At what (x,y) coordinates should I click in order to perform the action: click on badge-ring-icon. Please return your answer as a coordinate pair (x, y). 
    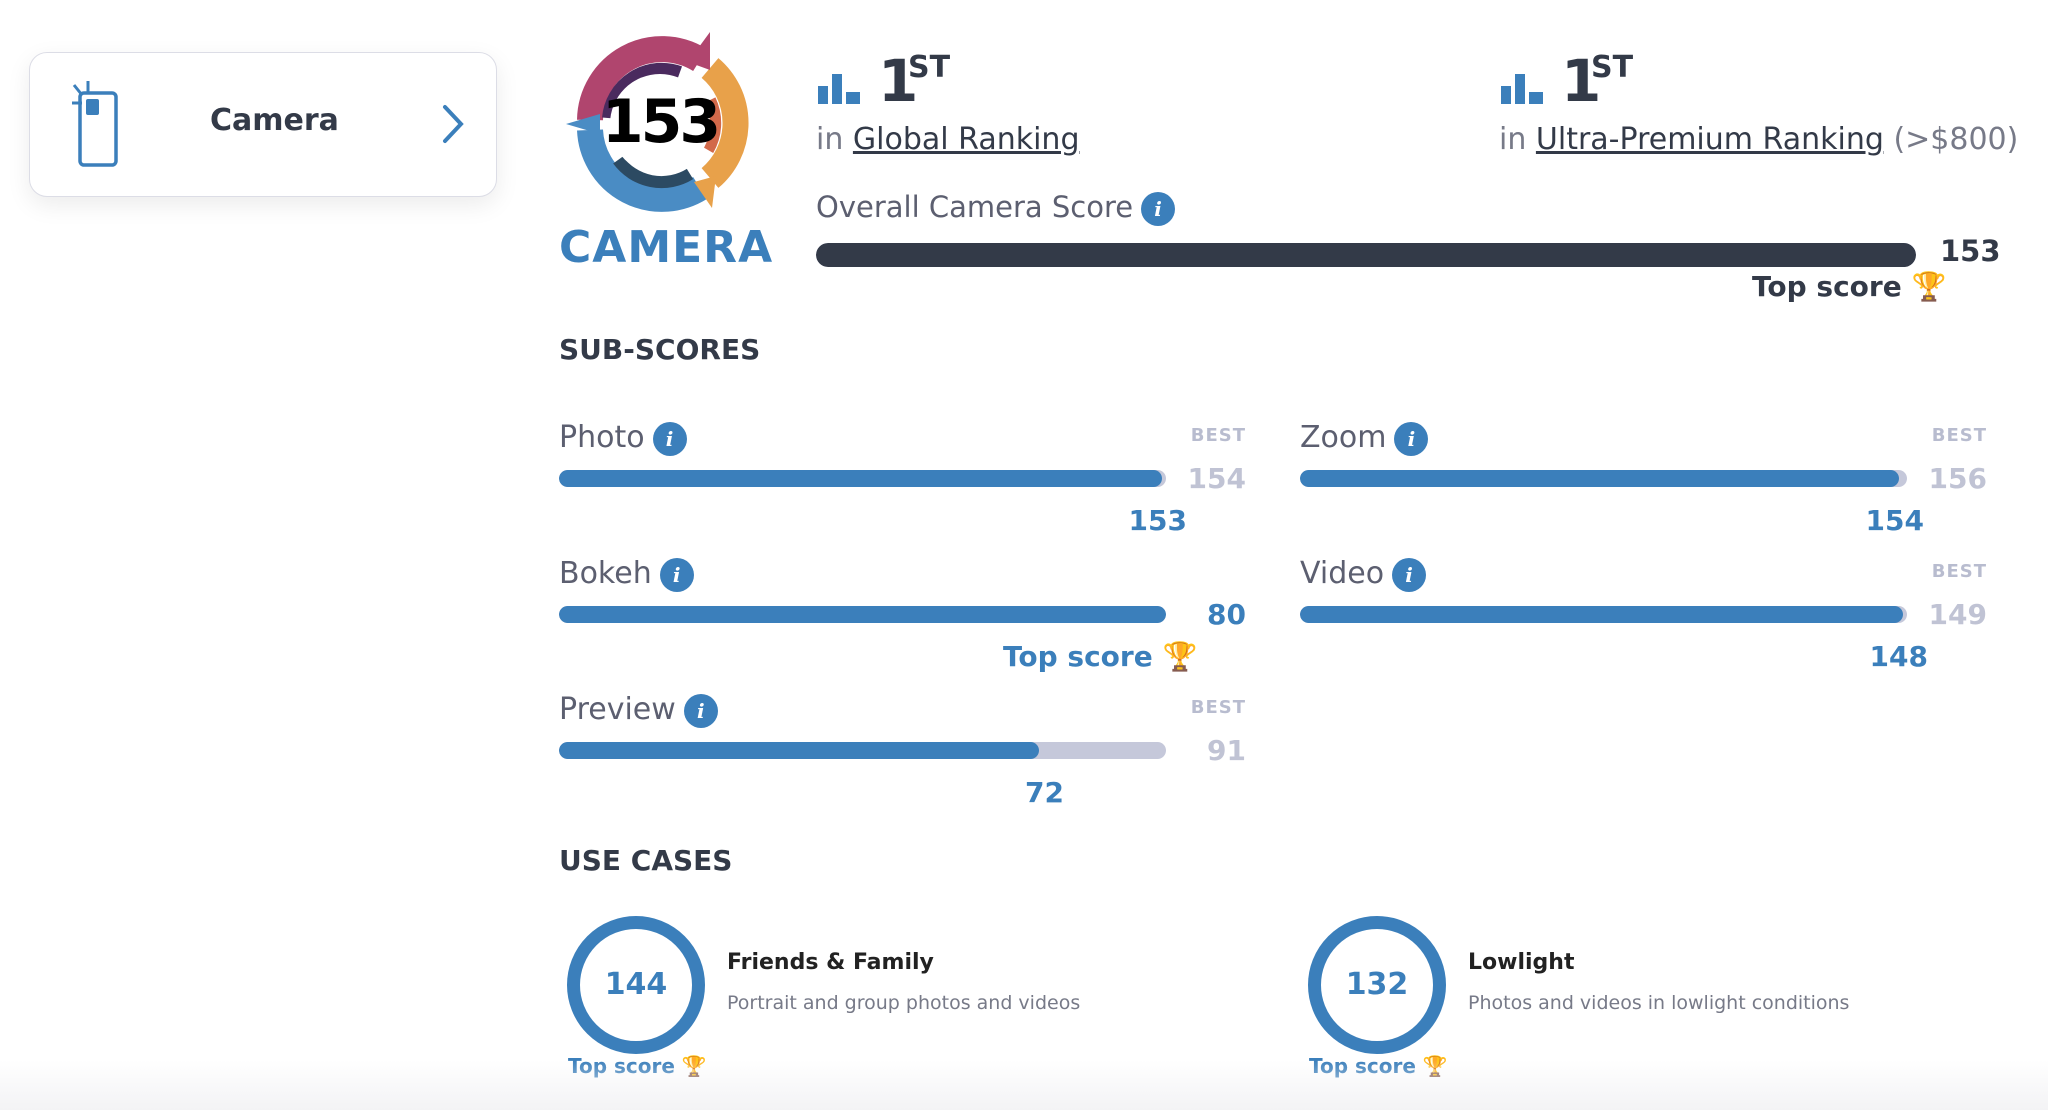
    Looking at the image, I should click on (657, 122).